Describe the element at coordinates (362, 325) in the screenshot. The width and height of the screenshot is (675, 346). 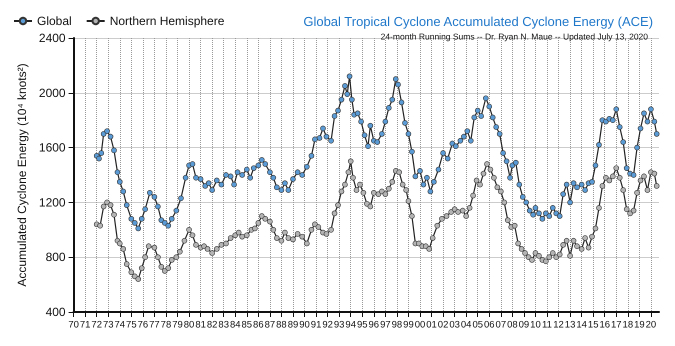
I see `x-tick-label: 95` at that location.